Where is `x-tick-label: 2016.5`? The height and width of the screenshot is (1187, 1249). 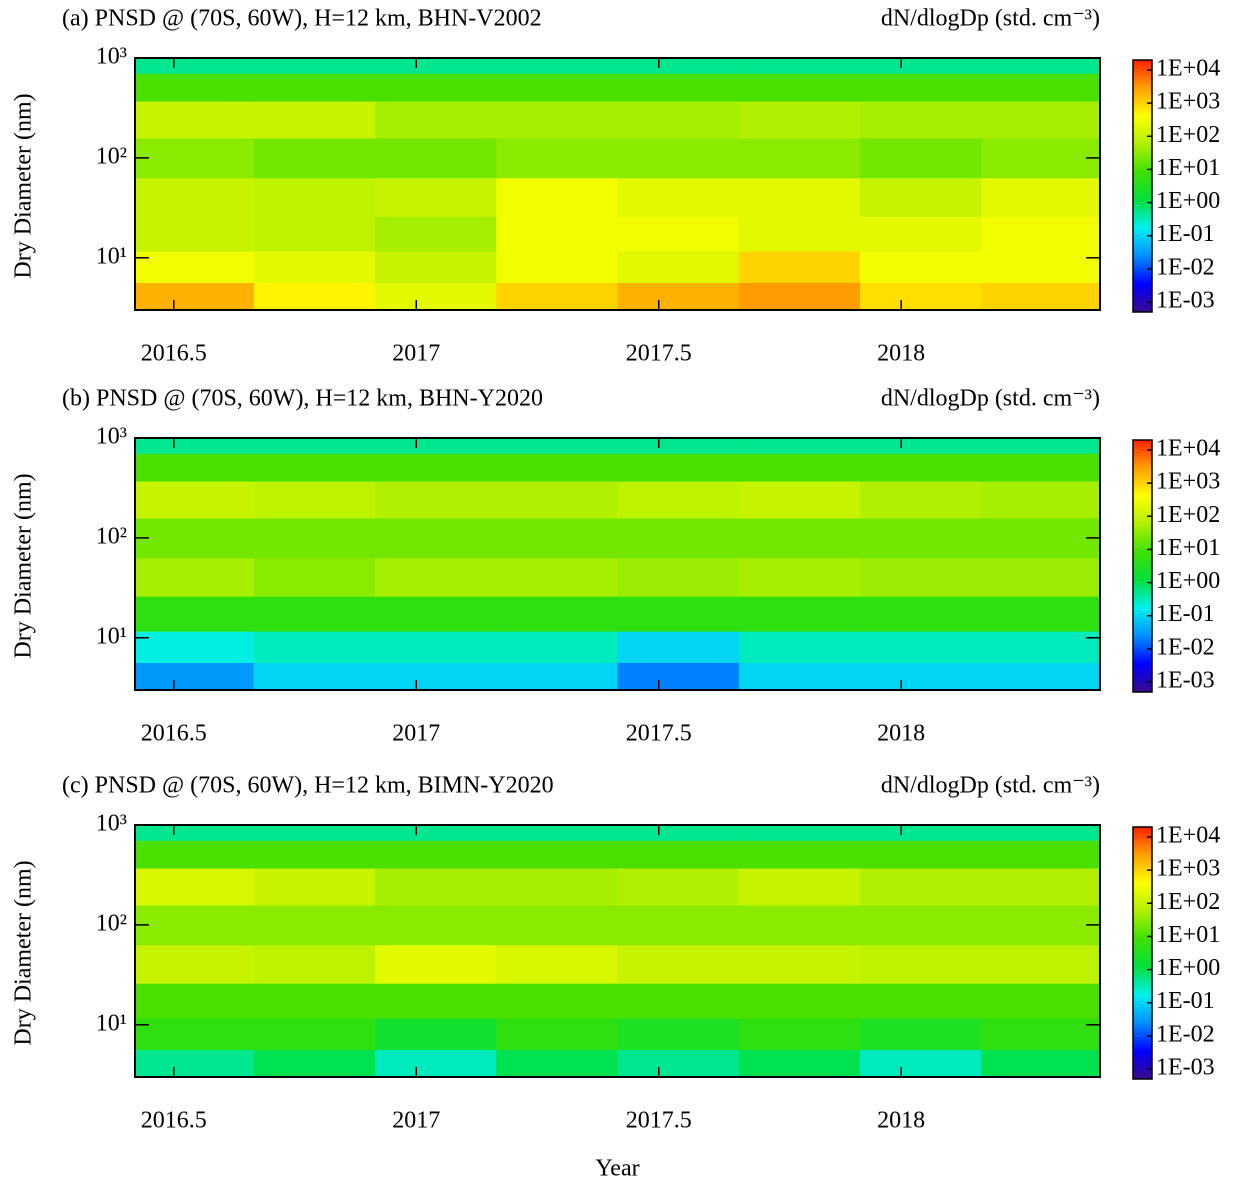
x-tick-label: 2016.5 is located at coordinates (174, 354).